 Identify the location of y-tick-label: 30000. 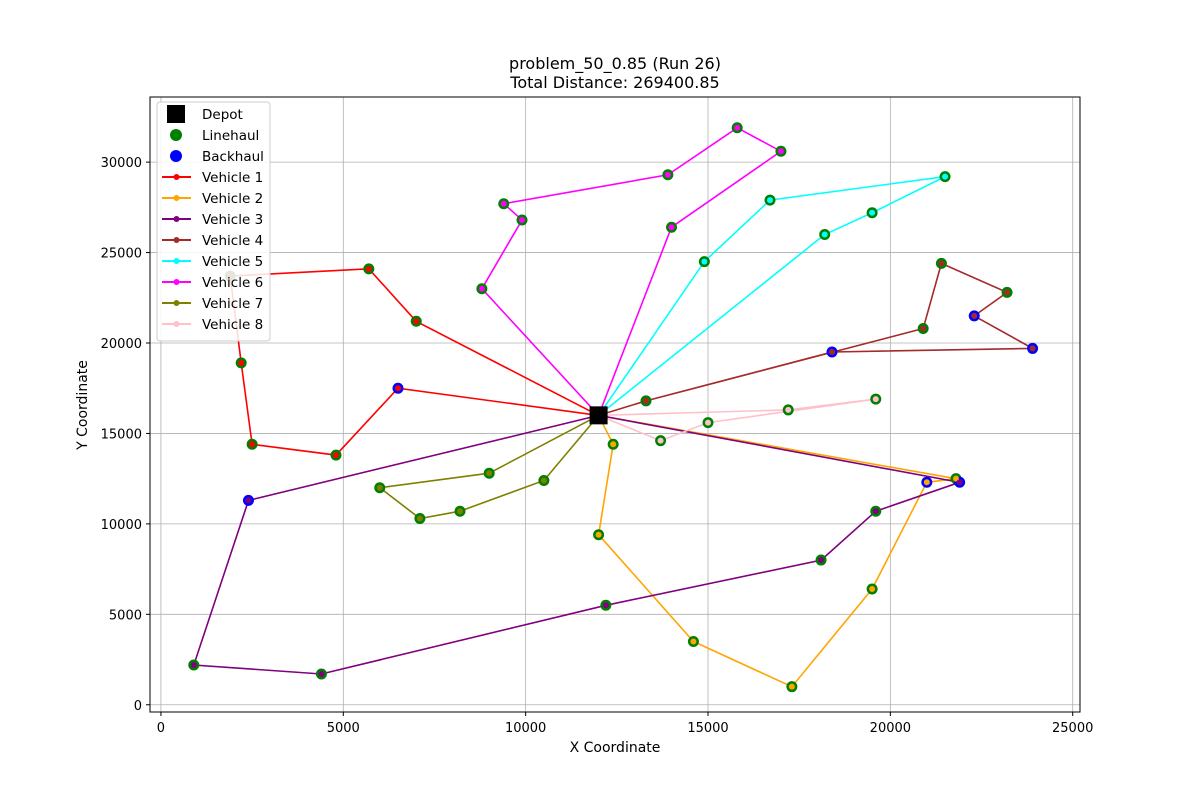
(121, 163).